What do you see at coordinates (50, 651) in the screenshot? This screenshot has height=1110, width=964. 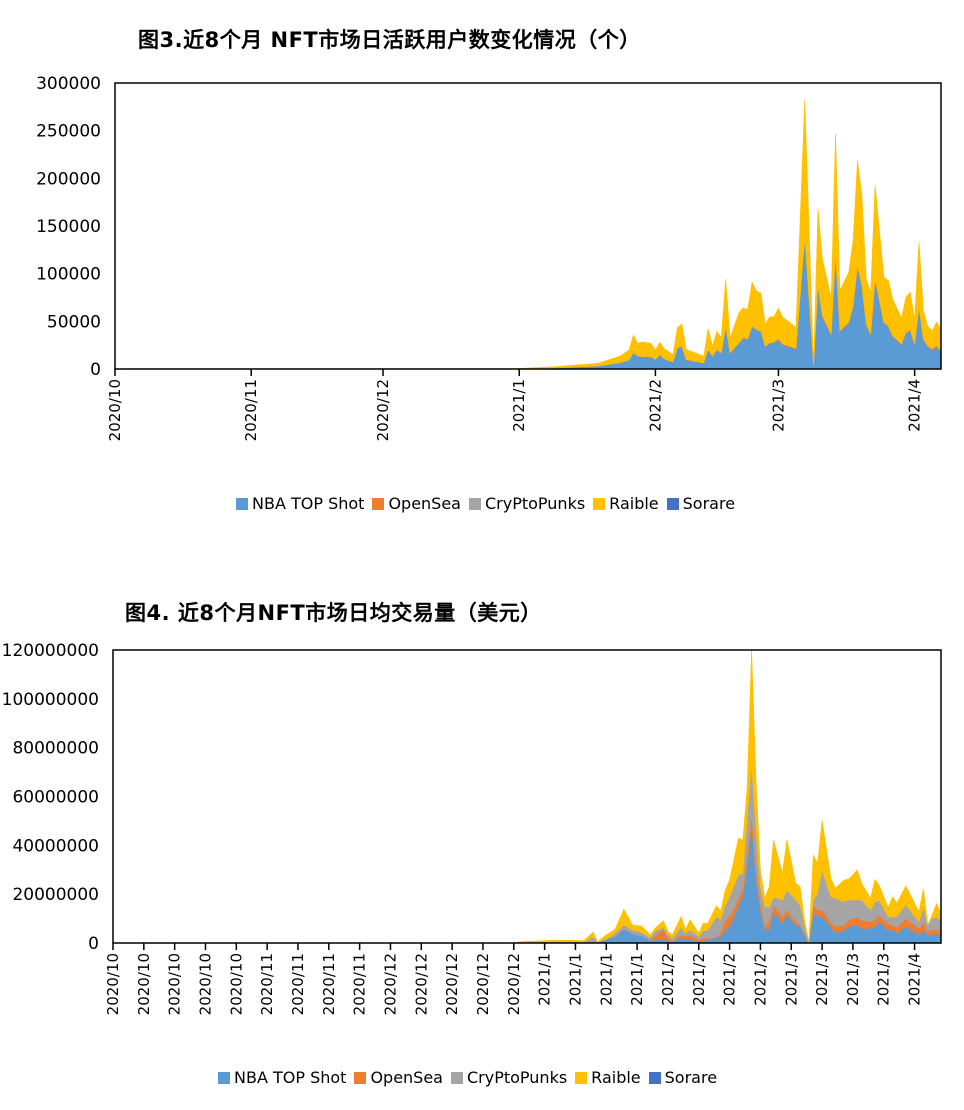 I see `y-tick-label: 120000000` at bounding box center [50, 651].